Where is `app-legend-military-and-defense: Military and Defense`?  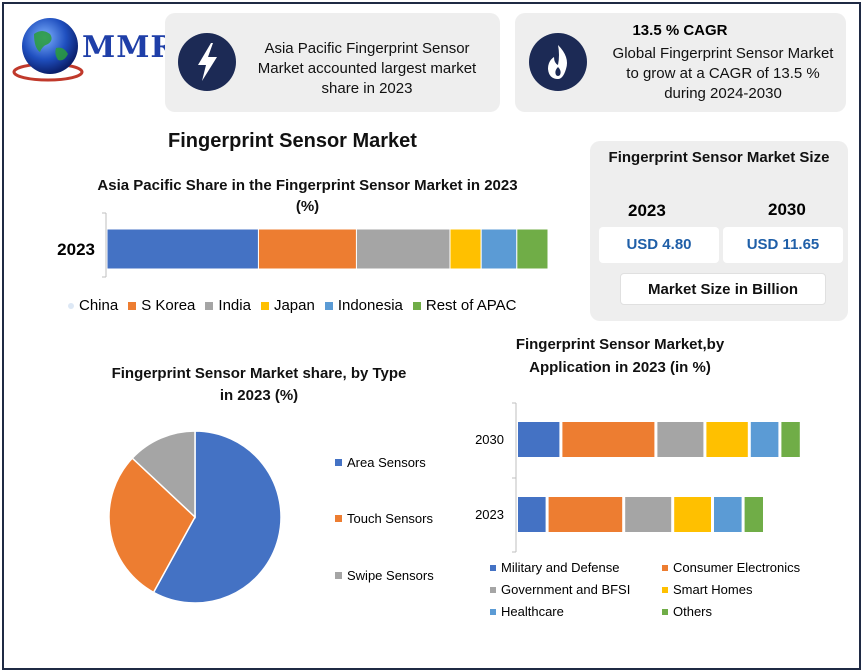
app-legend-military-and-defense: Military and Defense is located at coordinates (555, 567).